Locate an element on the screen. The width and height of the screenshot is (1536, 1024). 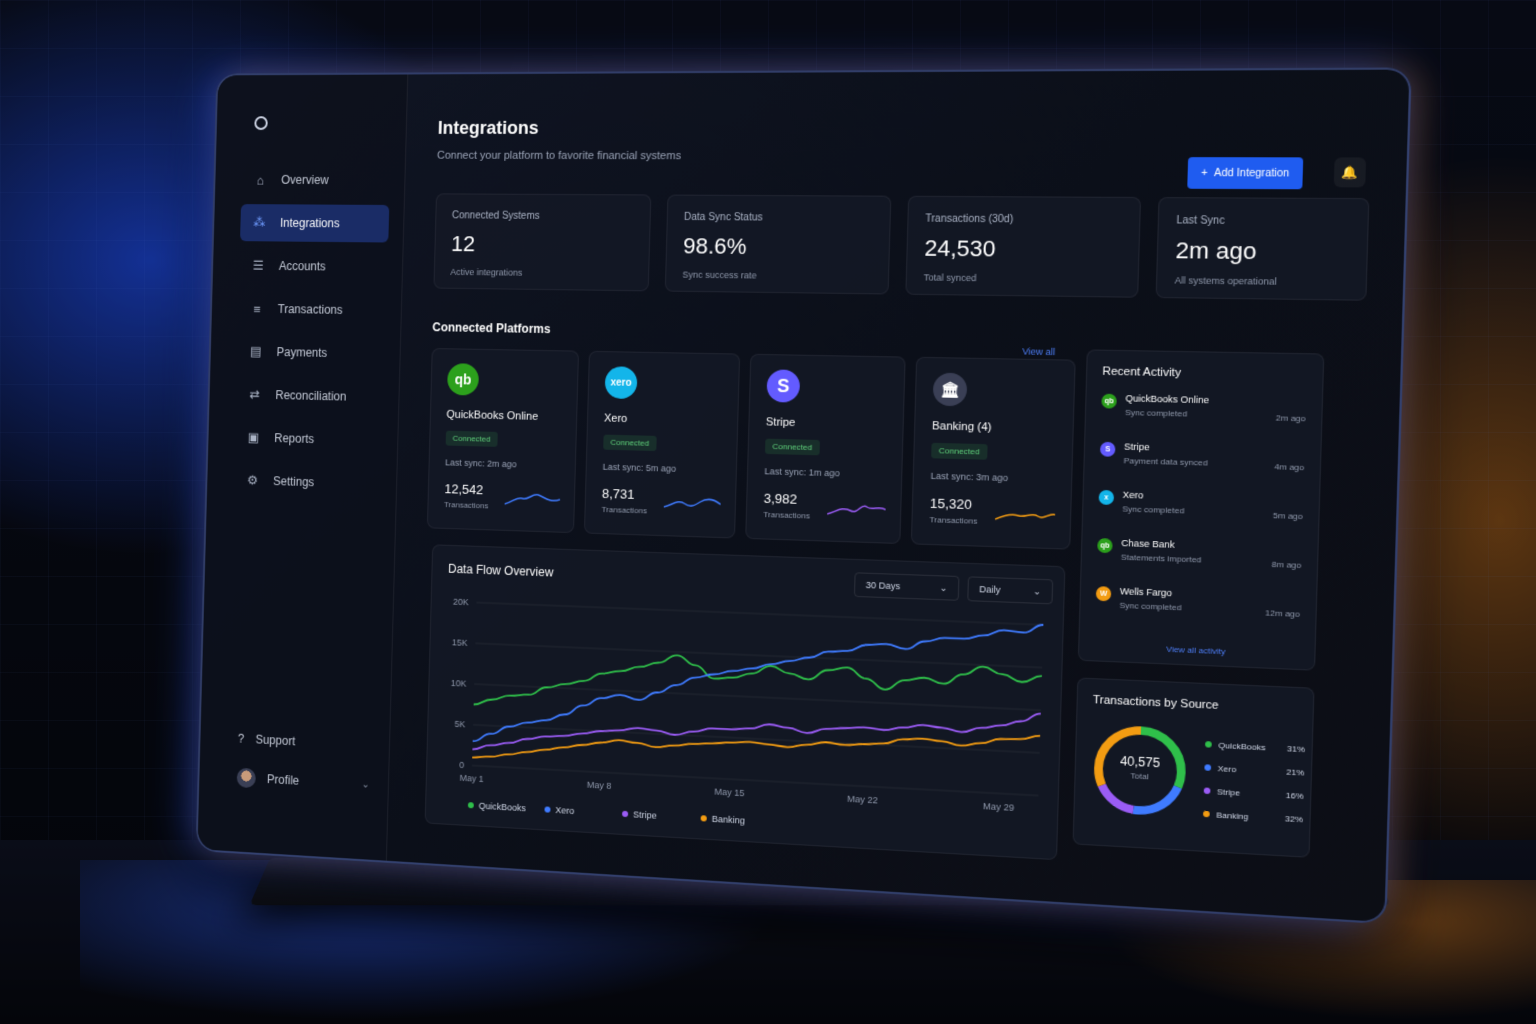
support-label: Support is located at coordinates (275, 741).